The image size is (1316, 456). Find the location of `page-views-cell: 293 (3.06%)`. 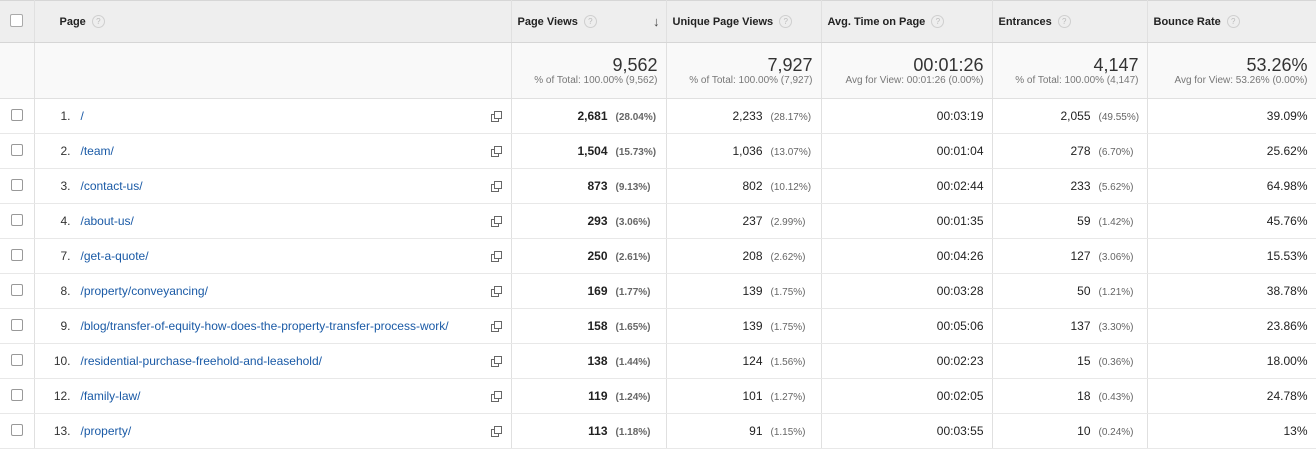

page-views-cell: 293 (3.06%) is located at coordinates (589, 221).